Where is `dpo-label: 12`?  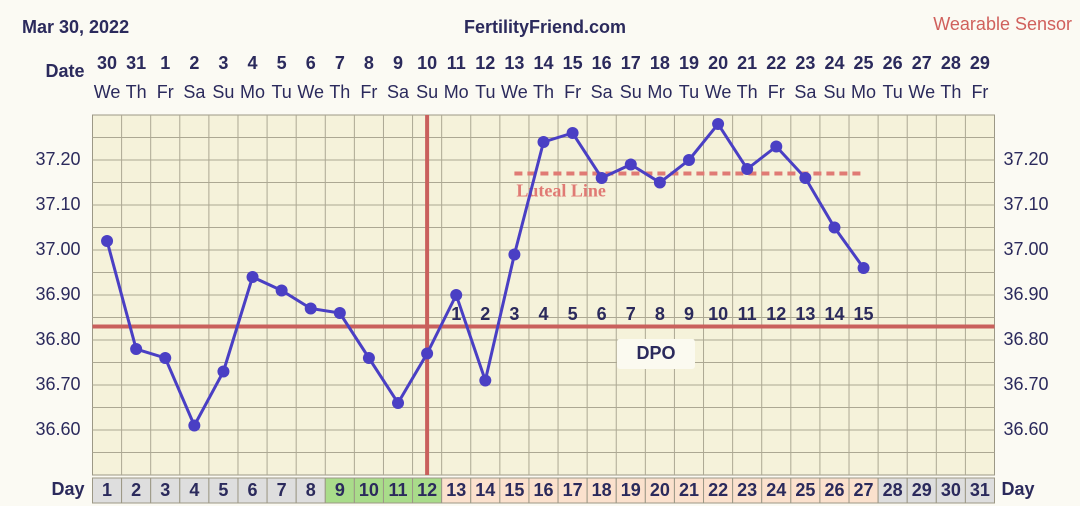 dpo-label: 12 is located at coordinates (776, 314).